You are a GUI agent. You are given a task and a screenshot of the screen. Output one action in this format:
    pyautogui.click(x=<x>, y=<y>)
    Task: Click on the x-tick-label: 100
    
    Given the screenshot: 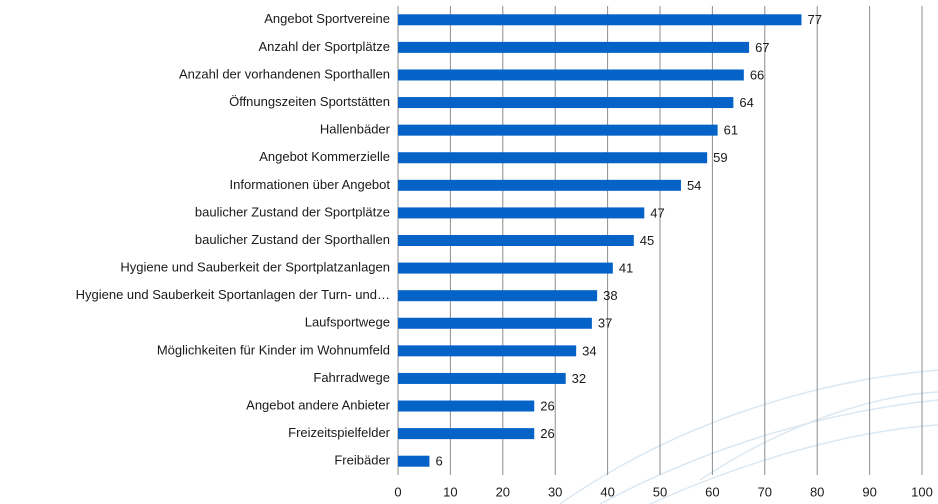 What is the action you would take?
    pyautogui.click(x=922, y=491)
    